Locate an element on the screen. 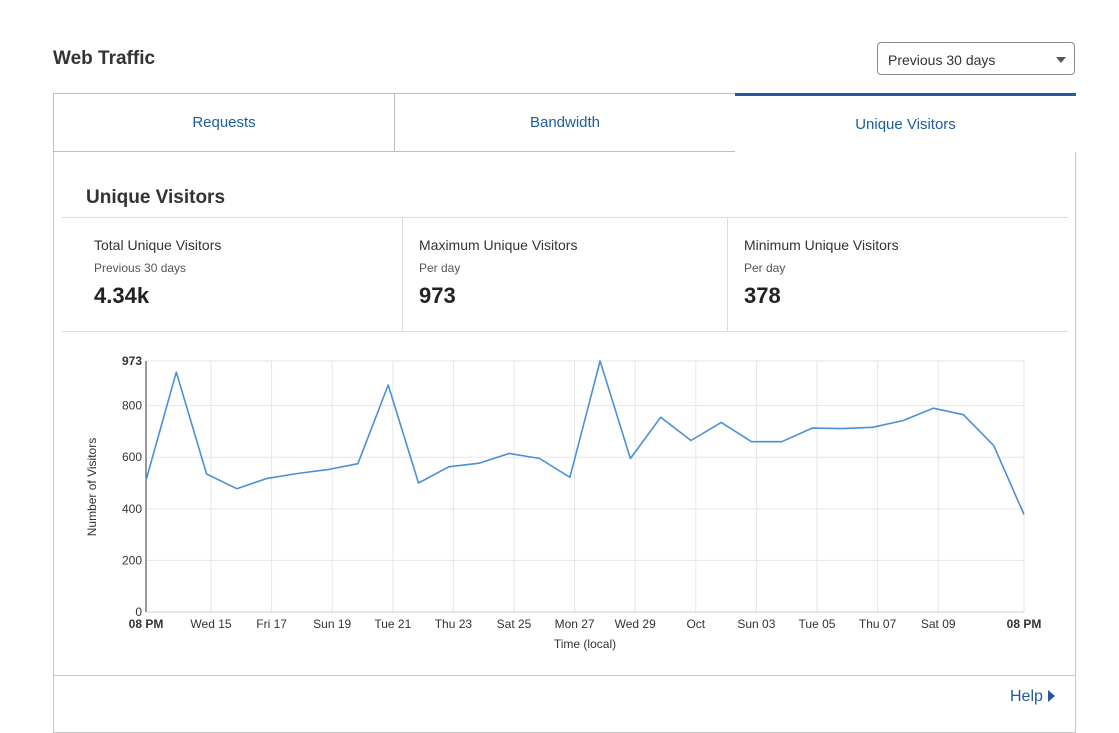  tab-label: Requests is located at coordinates (224, 122).